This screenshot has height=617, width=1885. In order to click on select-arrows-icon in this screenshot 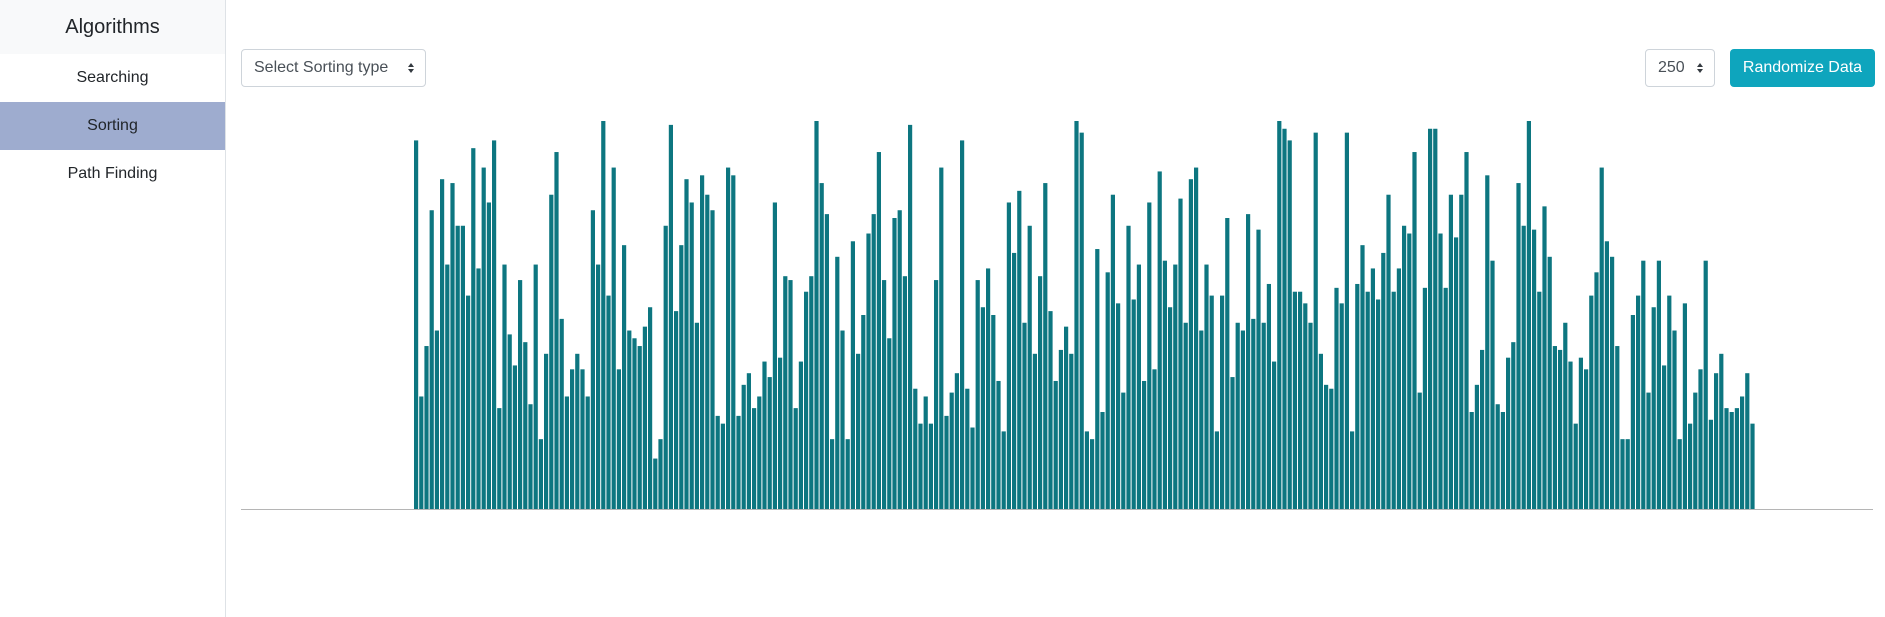, I will do `click(411, 68)`.